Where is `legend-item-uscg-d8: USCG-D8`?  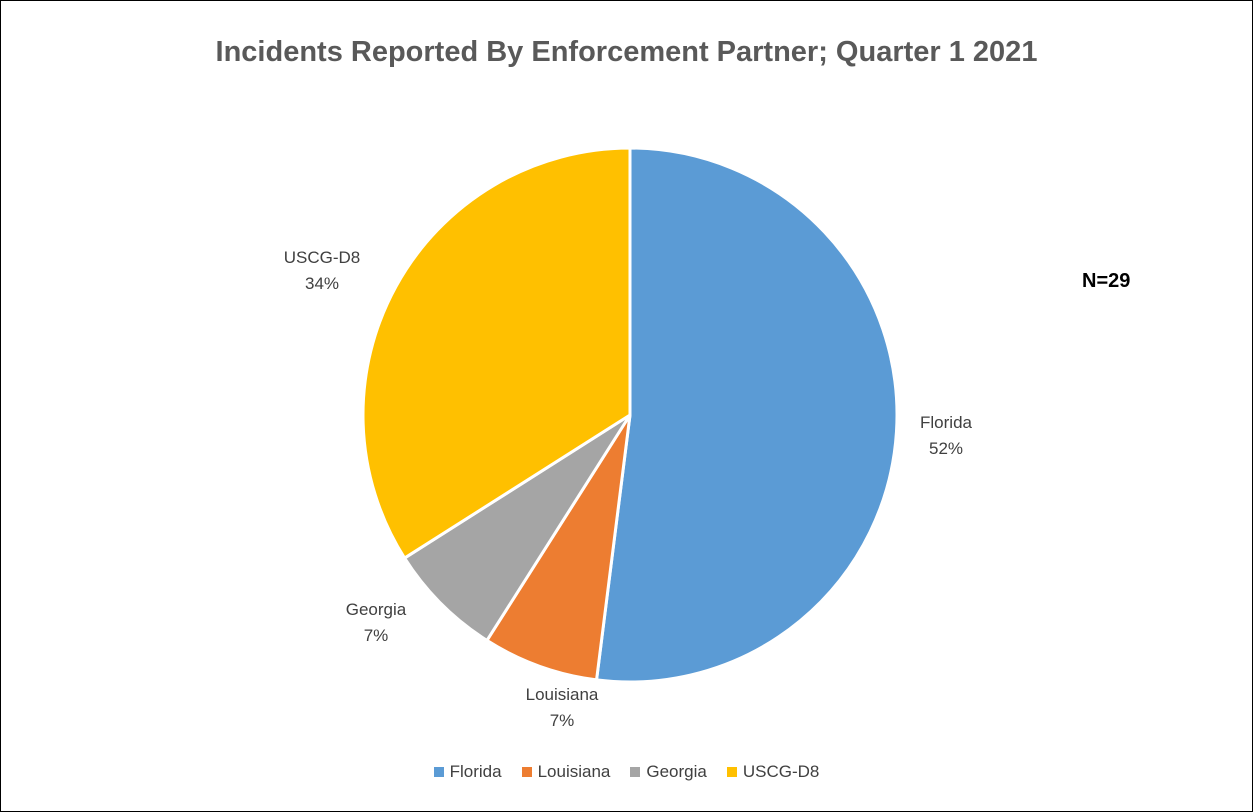 legend-item-uscg-d8: USCG-D8 is located at coordinates (773, 772).